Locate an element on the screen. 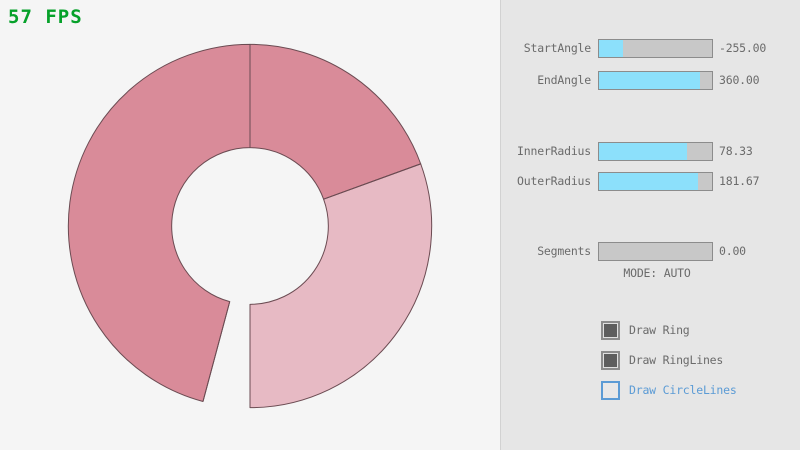  slider-outer-radius is located at coordinates (655, 181).